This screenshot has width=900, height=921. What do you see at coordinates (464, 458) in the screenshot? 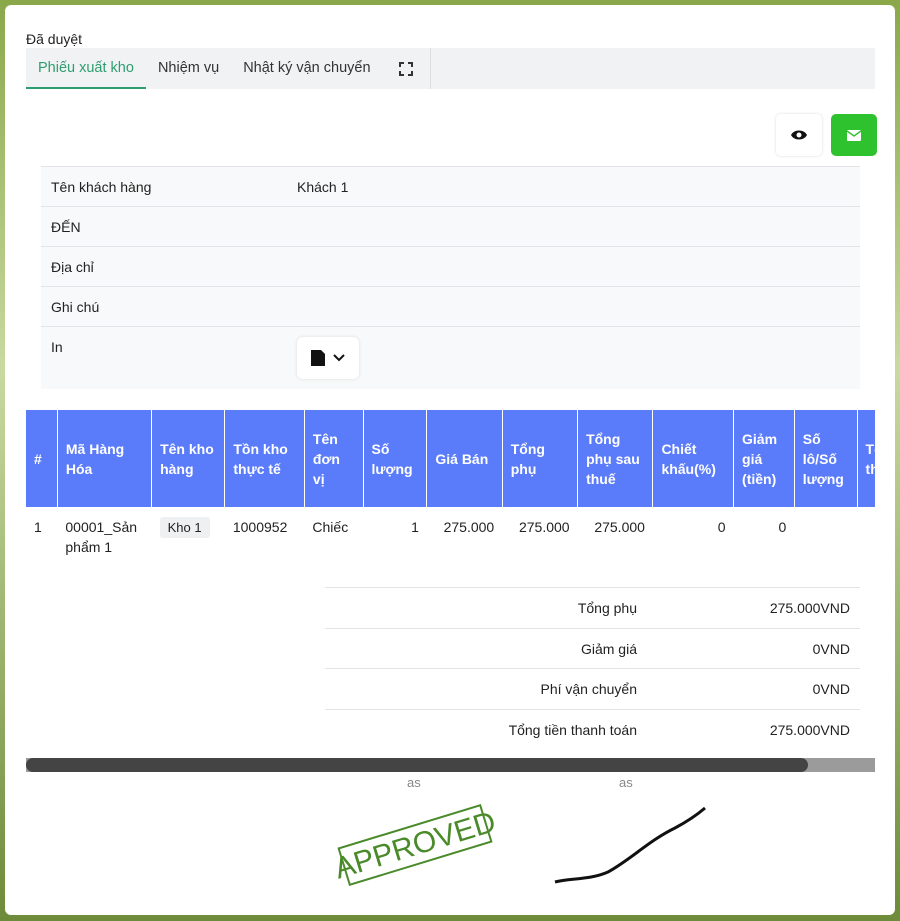
I see `column-header: Giá Bán` at bounding box center [464, 458].